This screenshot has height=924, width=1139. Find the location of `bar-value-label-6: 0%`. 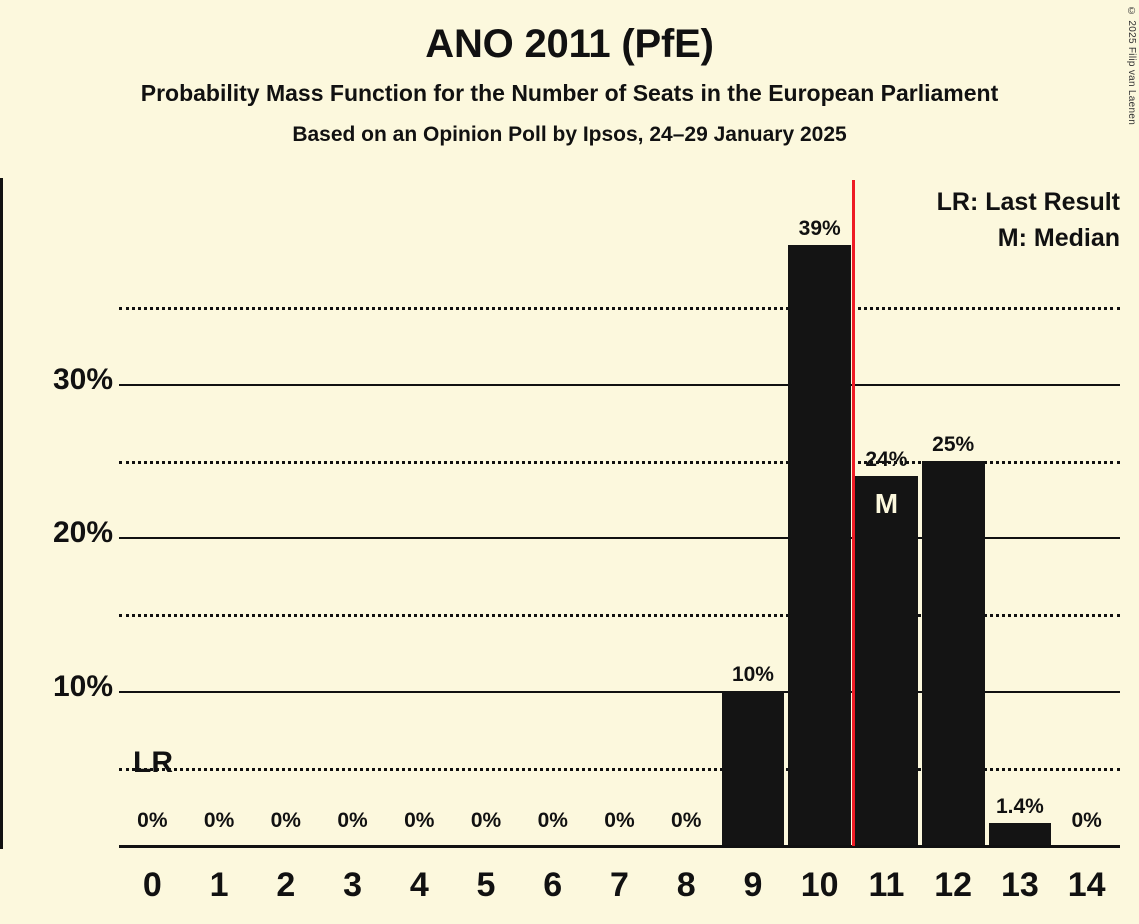

bar-value-label-6: 0% is located at coordinates (552, 820).